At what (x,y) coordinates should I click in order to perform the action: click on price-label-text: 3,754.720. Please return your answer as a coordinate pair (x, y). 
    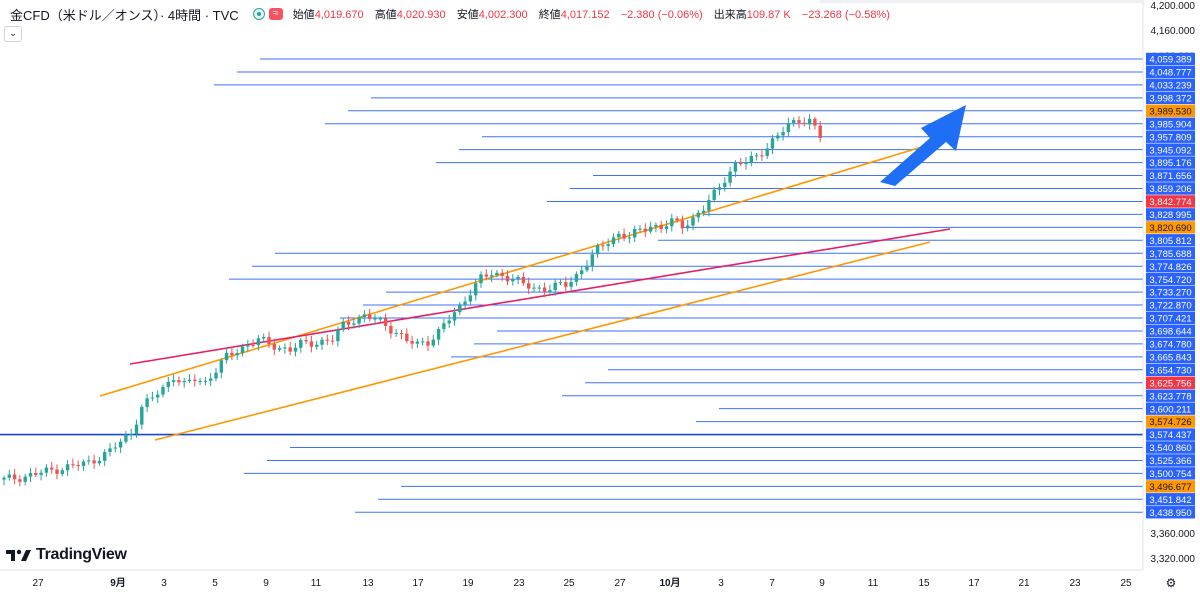
    Looking at the image, I should click on (1170, 280).